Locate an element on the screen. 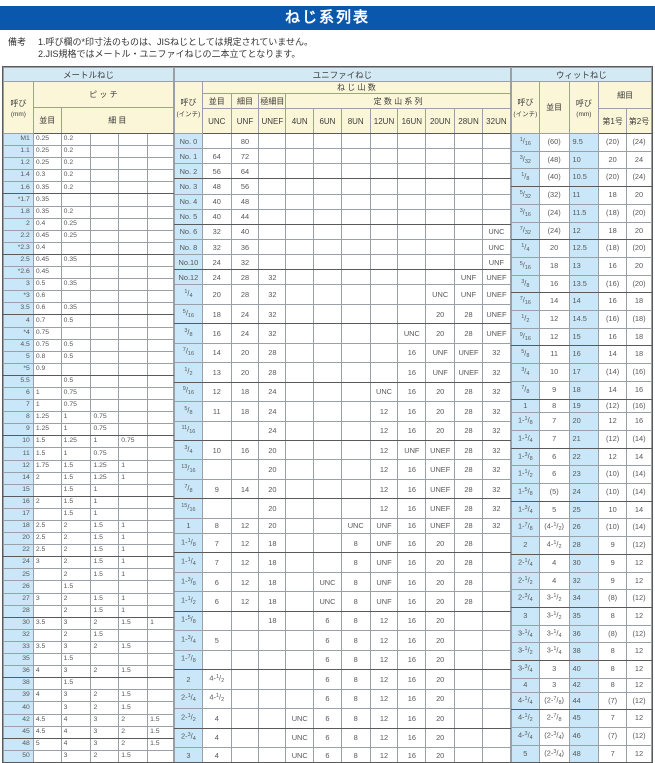 The image size is (655, 763). cell: 21 is located at coordinates (584, 439).